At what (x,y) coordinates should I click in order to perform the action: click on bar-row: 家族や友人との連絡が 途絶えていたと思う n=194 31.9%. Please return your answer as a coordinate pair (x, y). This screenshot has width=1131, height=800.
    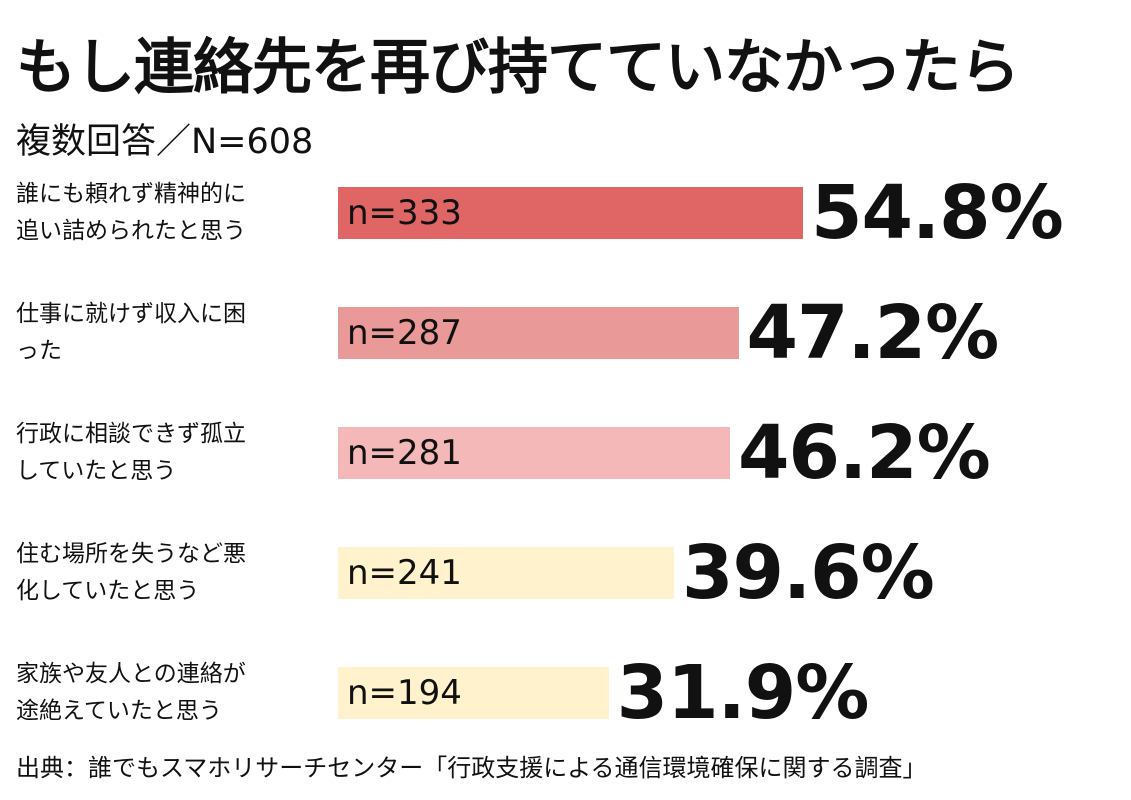
    Looking at the image, I should click on (565, 708).